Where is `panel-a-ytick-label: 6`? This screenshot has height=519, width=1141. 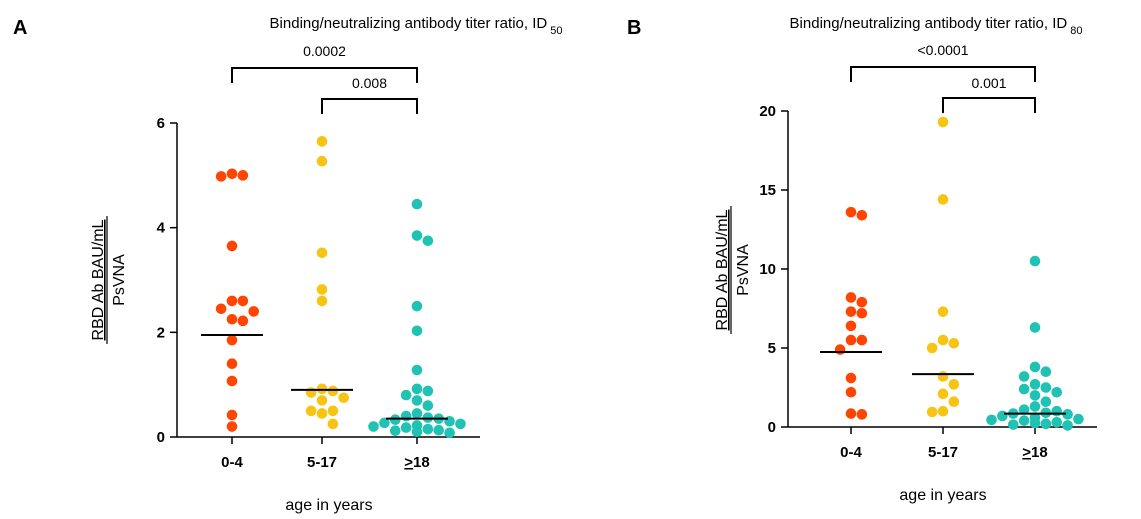
panel-a-ytick-label: 6 is located at coordinates (161, 123).